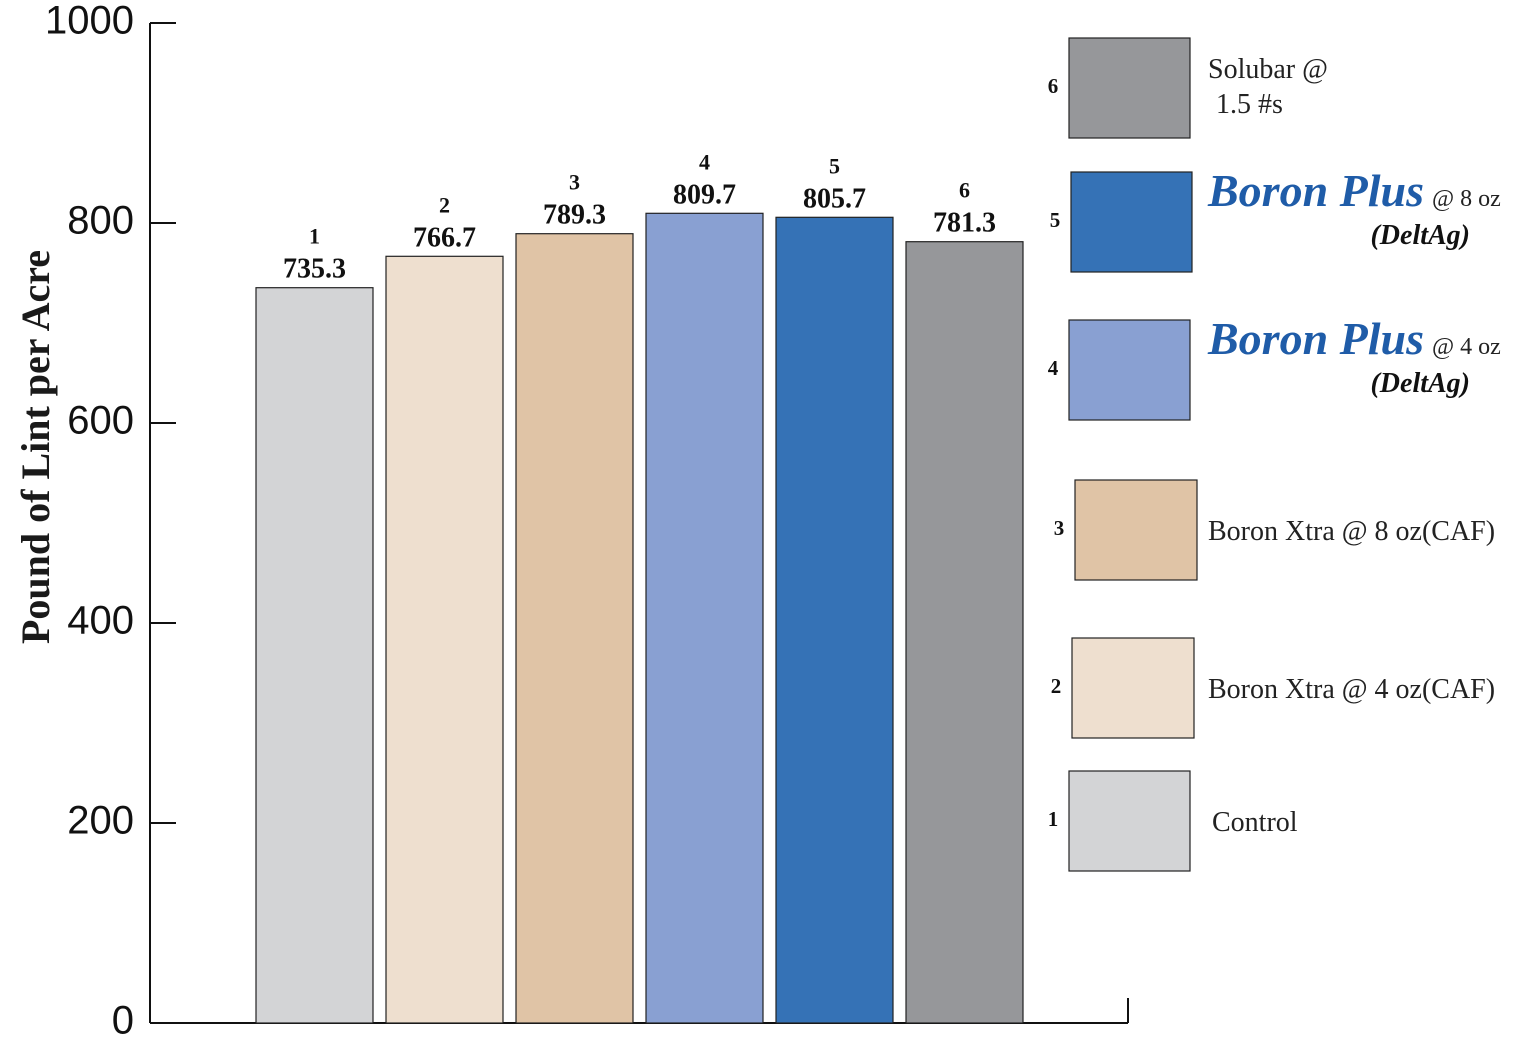 This screenshot has height=1044, width=1538. Describe the element at coordinates (834, 198) in the screenshot. I see `bar-value-label-5: 805.7` at that location.